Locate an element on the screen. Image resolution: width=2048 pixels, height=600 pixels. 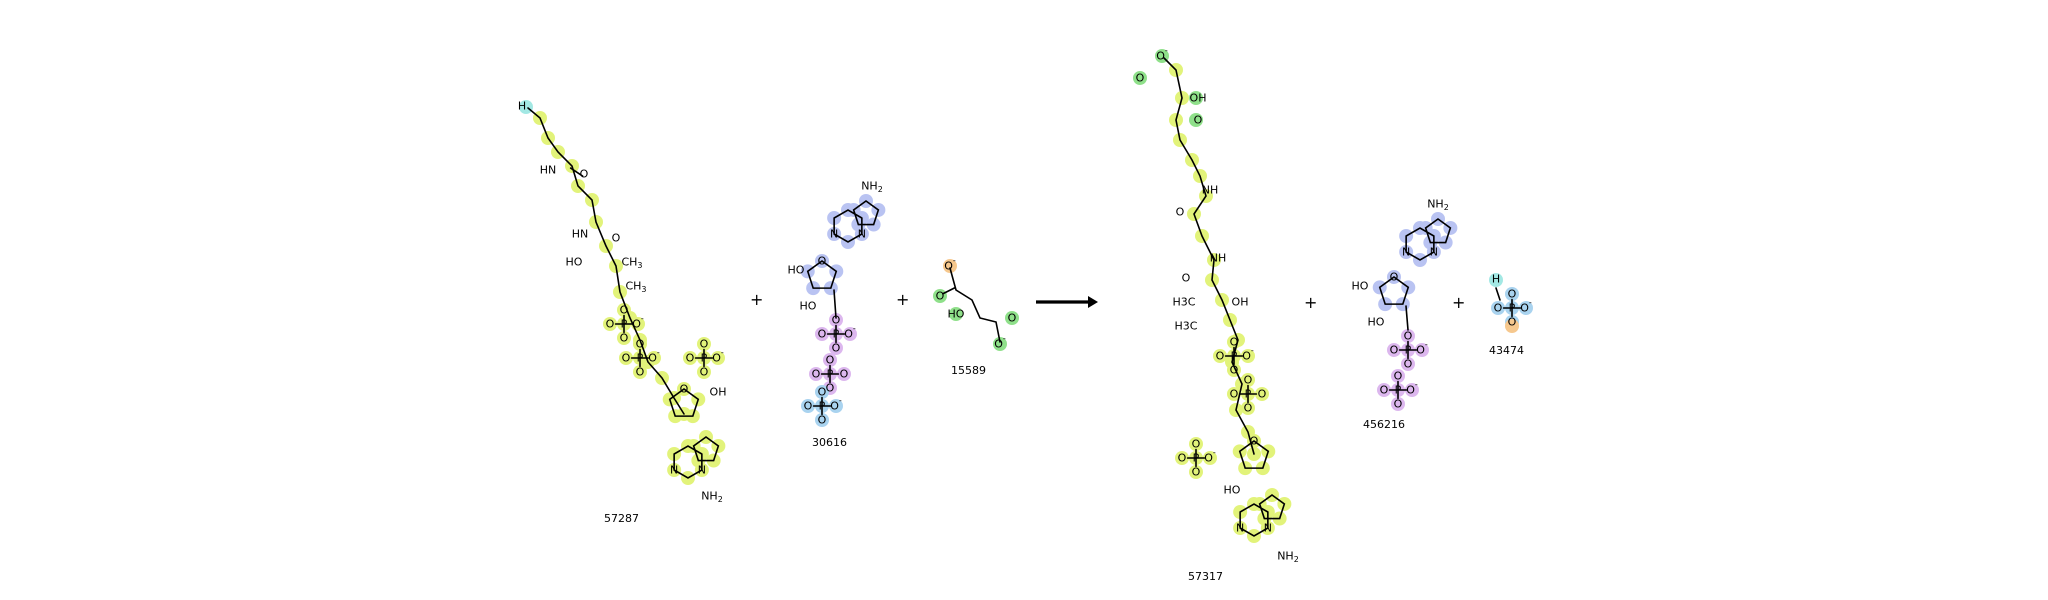
double-bond is located at coordinates (949, 290).